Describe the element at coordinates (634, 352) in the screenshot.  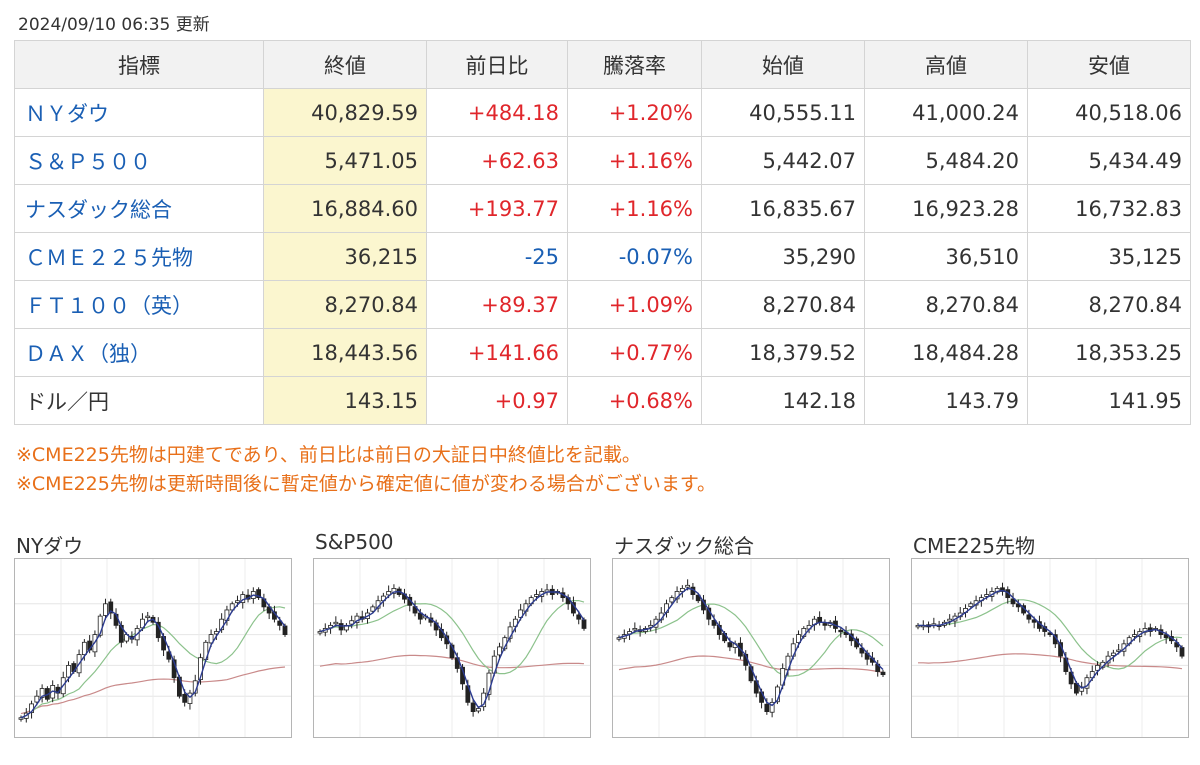
I see `rate-cell: +0.77%` at that location.